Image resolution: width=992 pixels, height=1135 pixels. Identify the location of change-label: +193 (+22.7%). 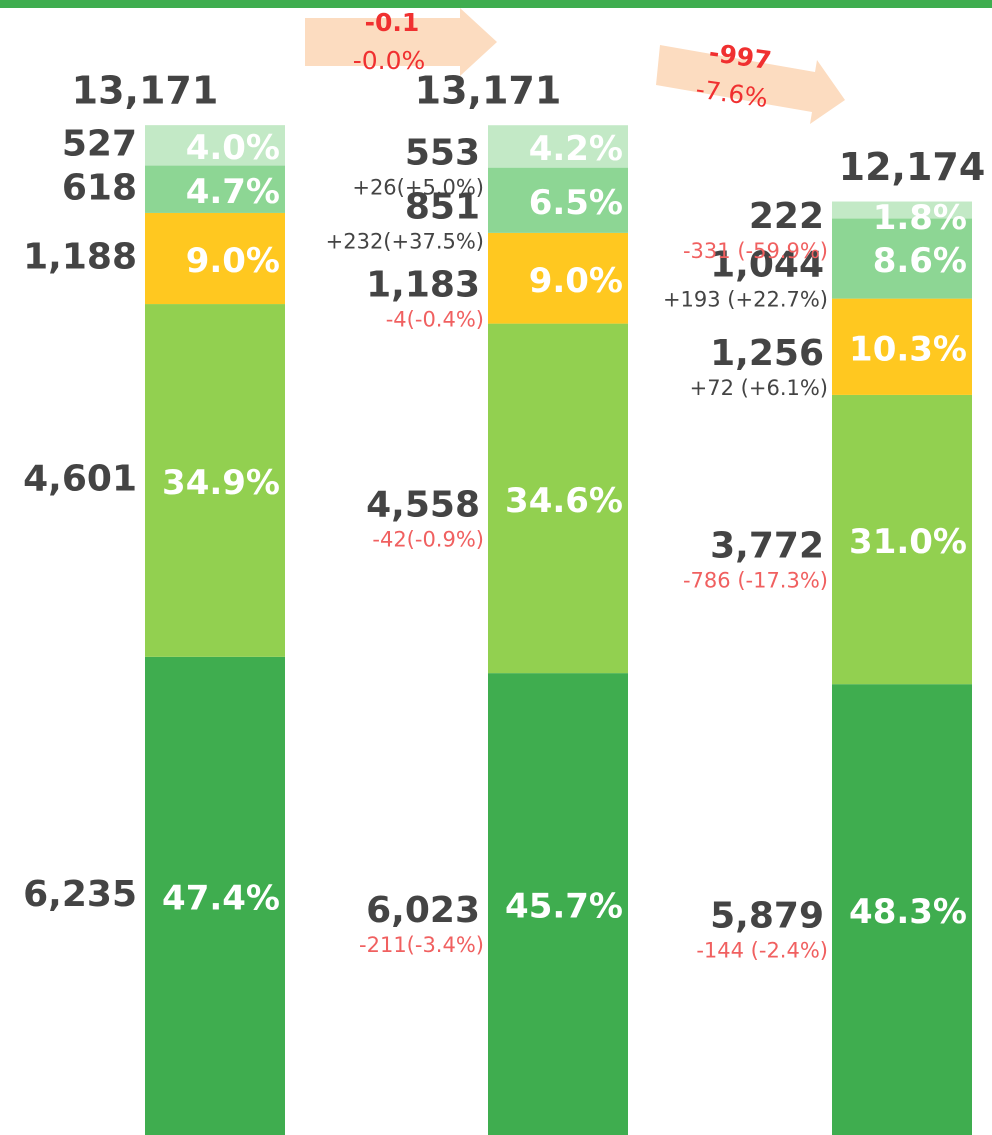
(745, 300).